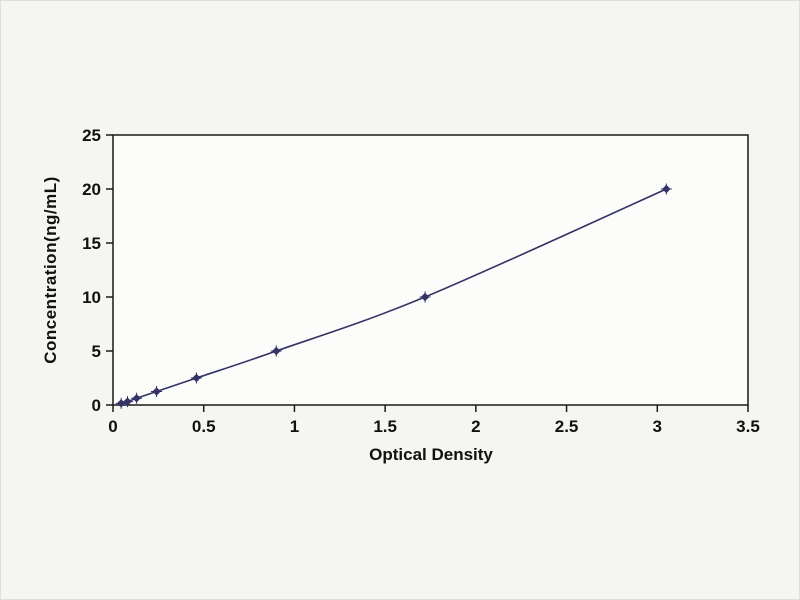 The height and width of the screenshot is (600, 800). Describe the element at coordinates (91, 243) in the screenshot. I see `y-tick-label: 15` at that location.